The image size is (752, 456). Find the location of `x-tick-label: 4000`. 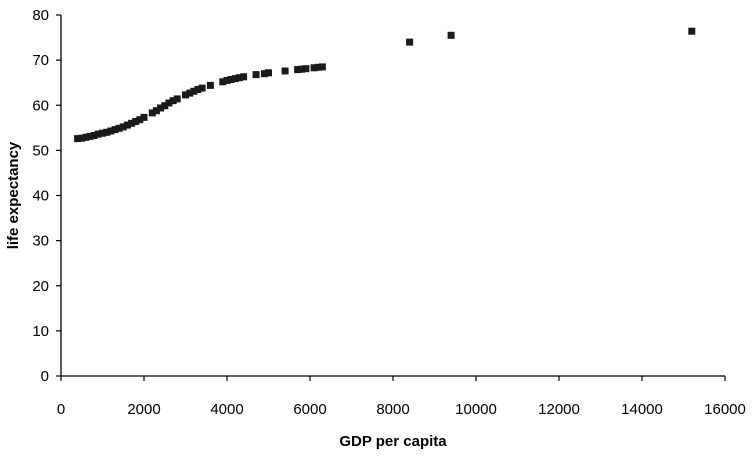

x-tick-label: 4000 is located at coordinates (226, 409).